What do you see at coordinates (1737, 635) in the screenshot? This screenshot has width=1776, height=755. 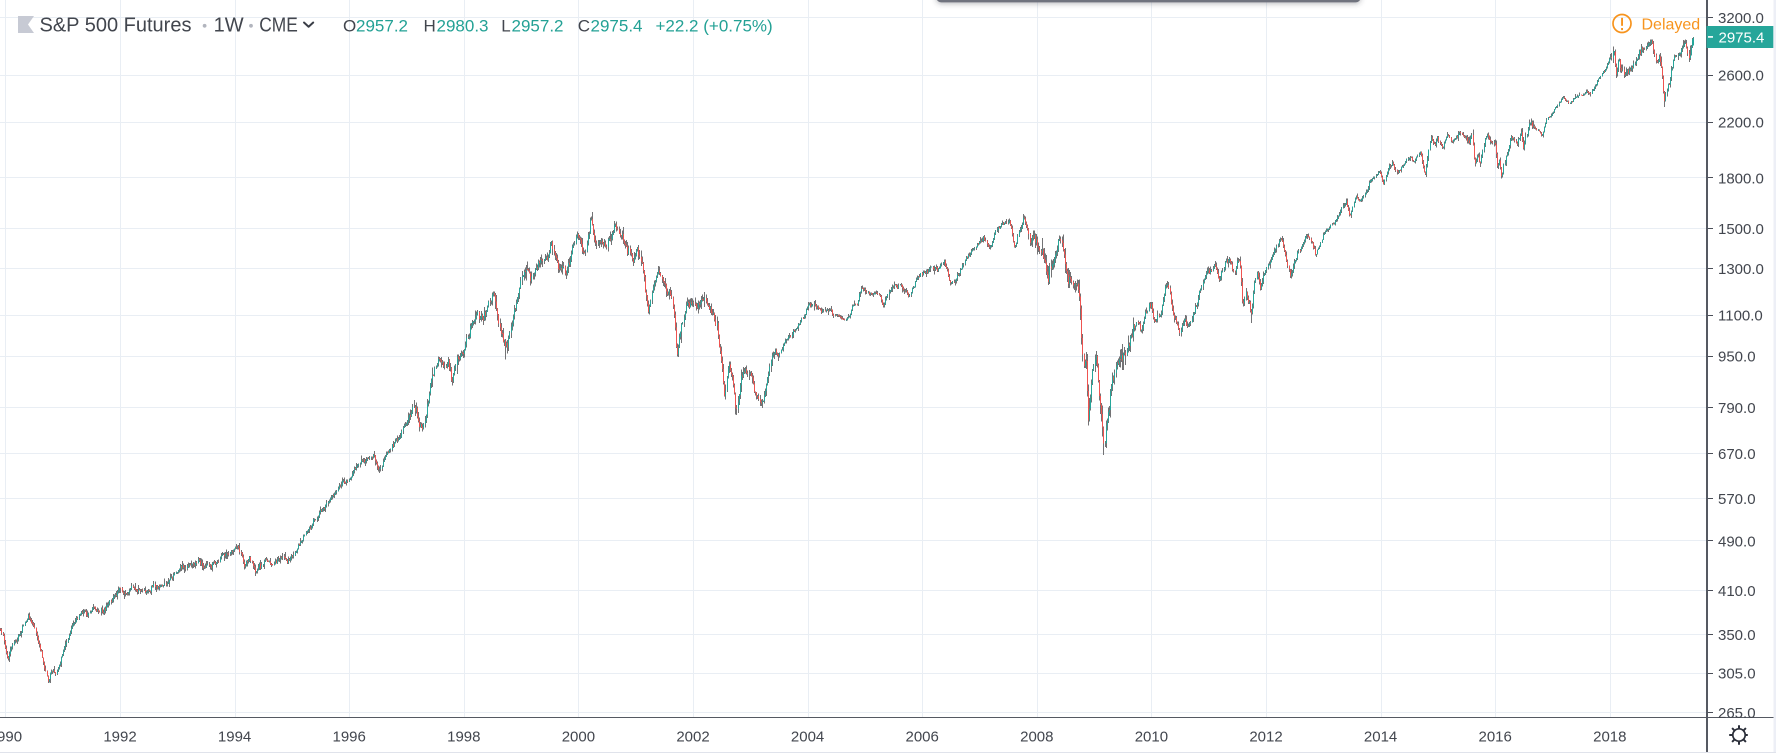 I see `svg-text: 350.0` at bounding box center [1737, 635].